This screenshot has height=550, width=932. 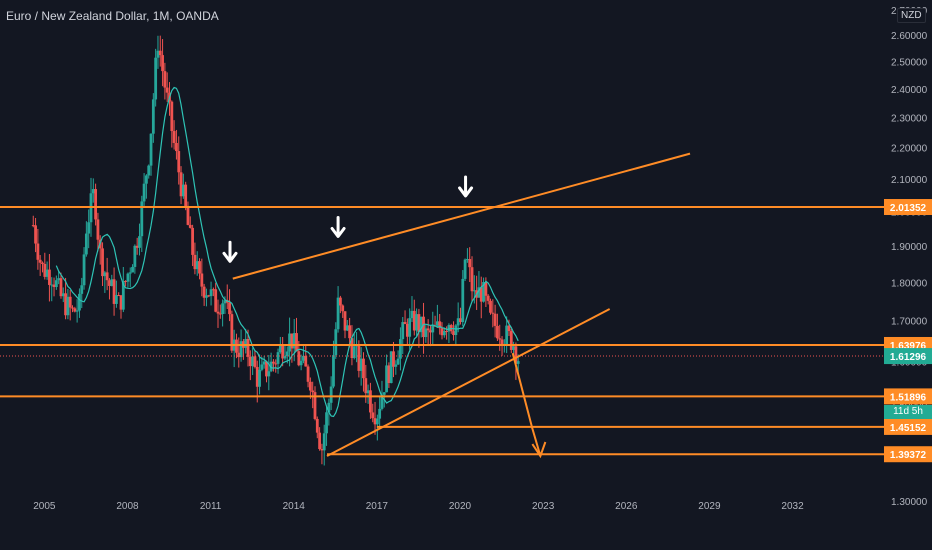 I want to click on arrow-head, so click(x=230, y=257).